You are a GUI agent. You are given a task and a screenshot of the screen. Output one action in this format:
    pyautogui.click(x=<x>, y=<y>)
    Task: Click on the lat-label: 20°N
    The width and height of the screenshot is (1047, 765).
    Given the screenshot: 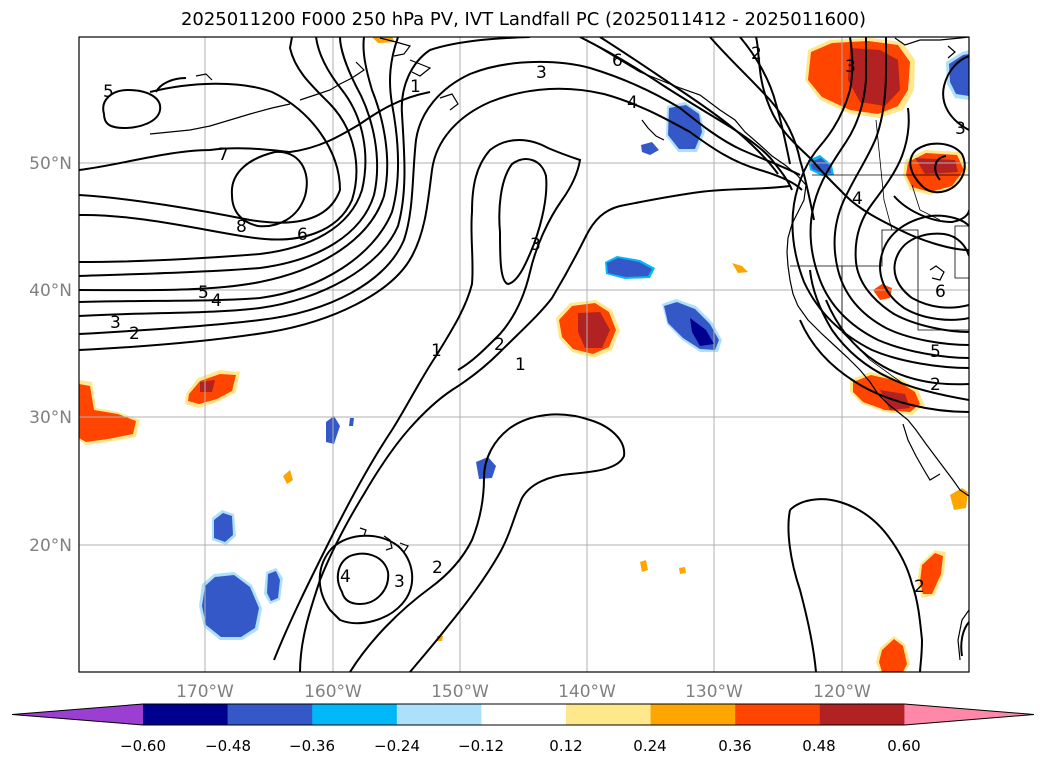 What is the action you would take?
    pyautogui.click(x=50, y=546)
    